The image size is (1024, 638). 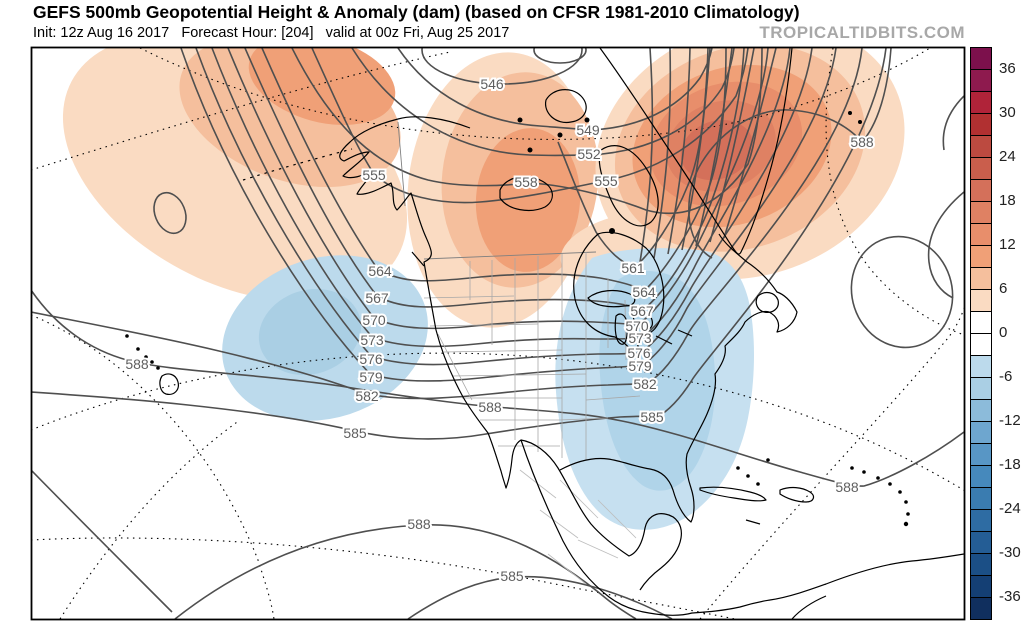 What do you see at coordinates (862, 32) in the screenshot?
I see `watermark-tropicaltidbits: TROPICALTIDBITS.COM` at bounding box center [862, 32].